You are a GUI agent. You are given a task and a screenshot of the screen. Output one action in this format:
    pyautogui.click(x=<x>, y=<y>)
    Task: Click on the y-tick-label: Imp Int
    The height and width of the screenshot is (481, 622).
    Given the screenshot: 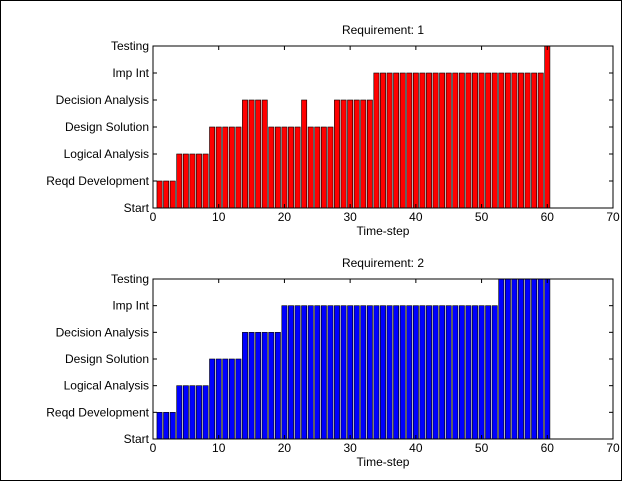 What is the action you would take?
    pyautogui.click(x=130, y=306)
    